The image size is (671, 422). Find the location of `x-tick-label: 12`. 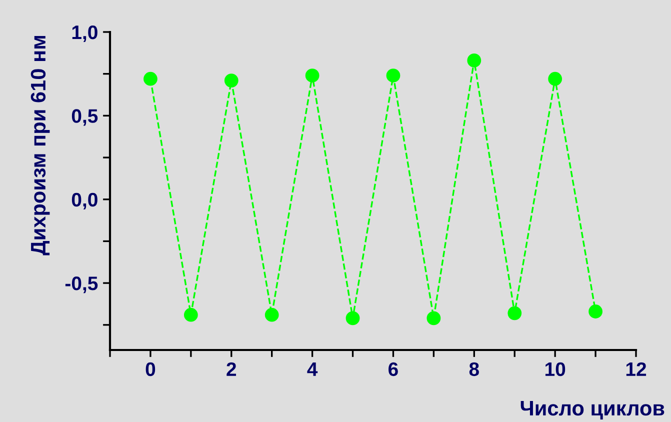

x-tick-label: 12 is located at coordinates (636, 369).